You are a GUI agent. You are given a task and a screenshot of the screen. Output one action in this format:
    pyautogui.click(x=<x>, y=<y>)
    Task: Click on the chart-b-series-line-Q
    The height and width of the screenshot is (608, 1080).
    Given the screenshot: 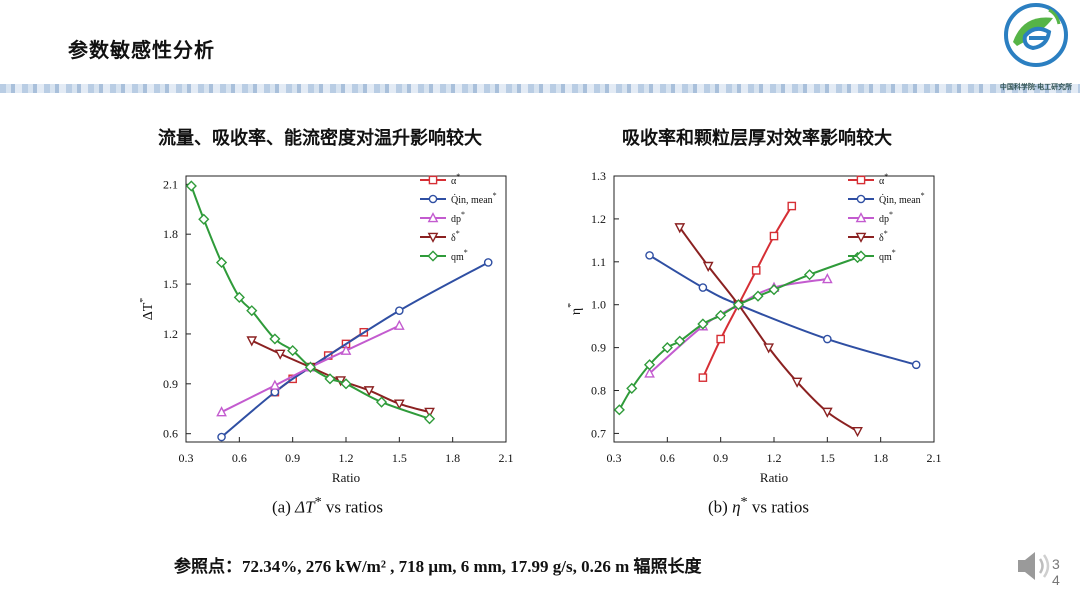 What is the action you would take?
    pyautogui.click(x=783, y=310)
    